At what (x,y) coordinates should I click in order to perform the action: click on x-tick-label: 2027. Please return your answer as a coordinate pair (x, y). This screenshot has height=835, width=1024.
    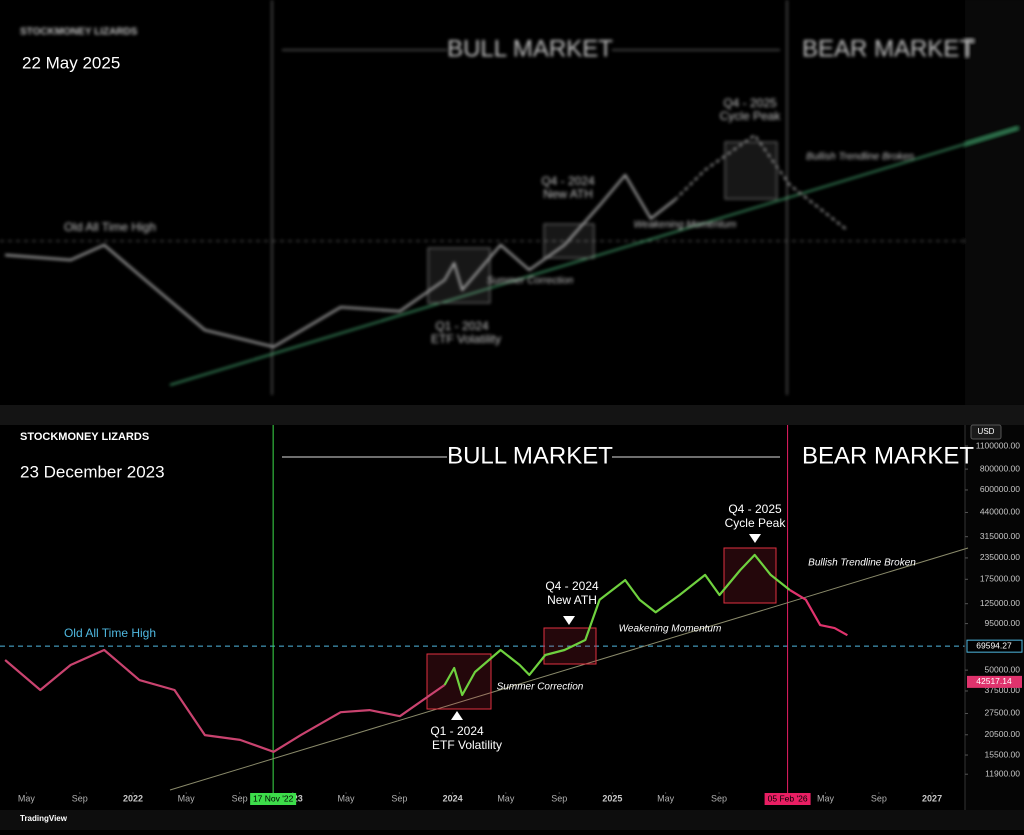
    Looking at the image, I should click on (932, 798).